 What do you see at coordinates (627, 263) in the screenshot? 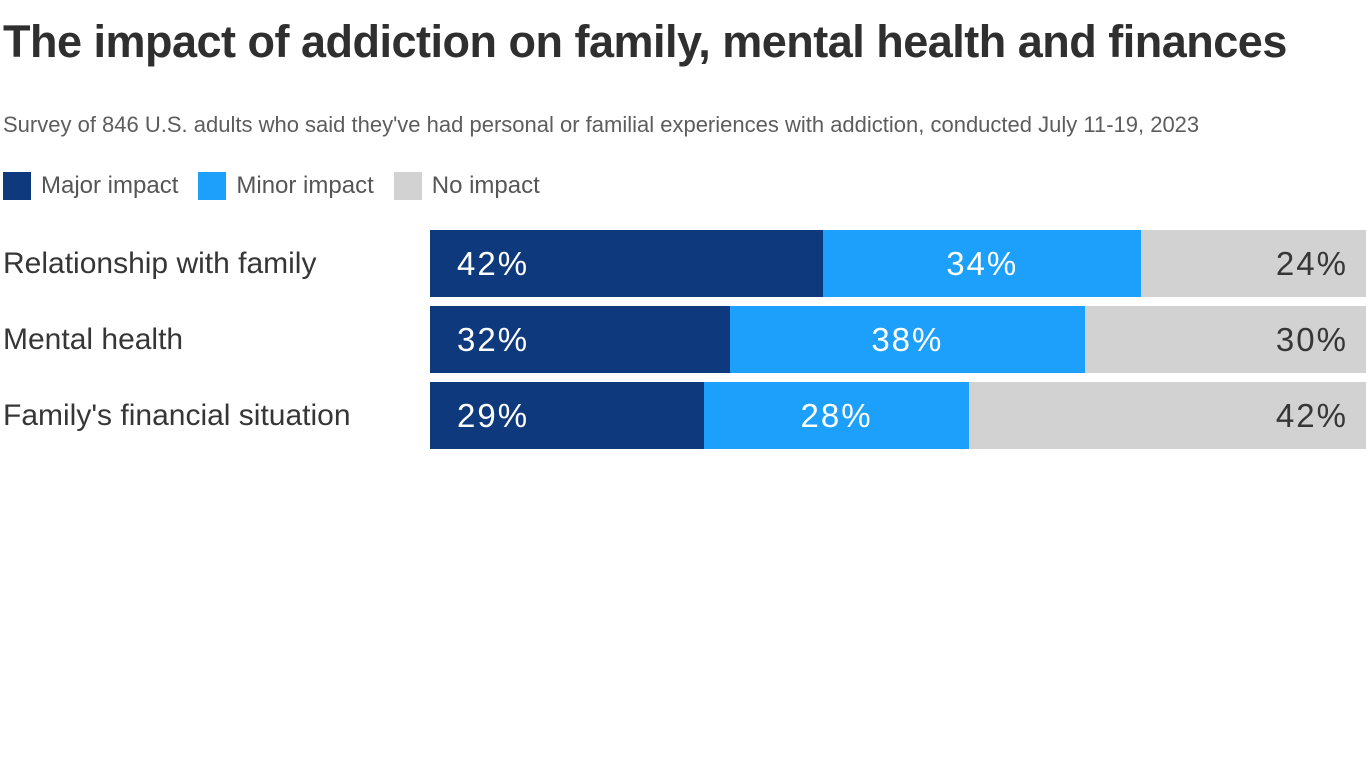
I see `bar-segment-major-impact: 42%` at bounding box center [627, 263].